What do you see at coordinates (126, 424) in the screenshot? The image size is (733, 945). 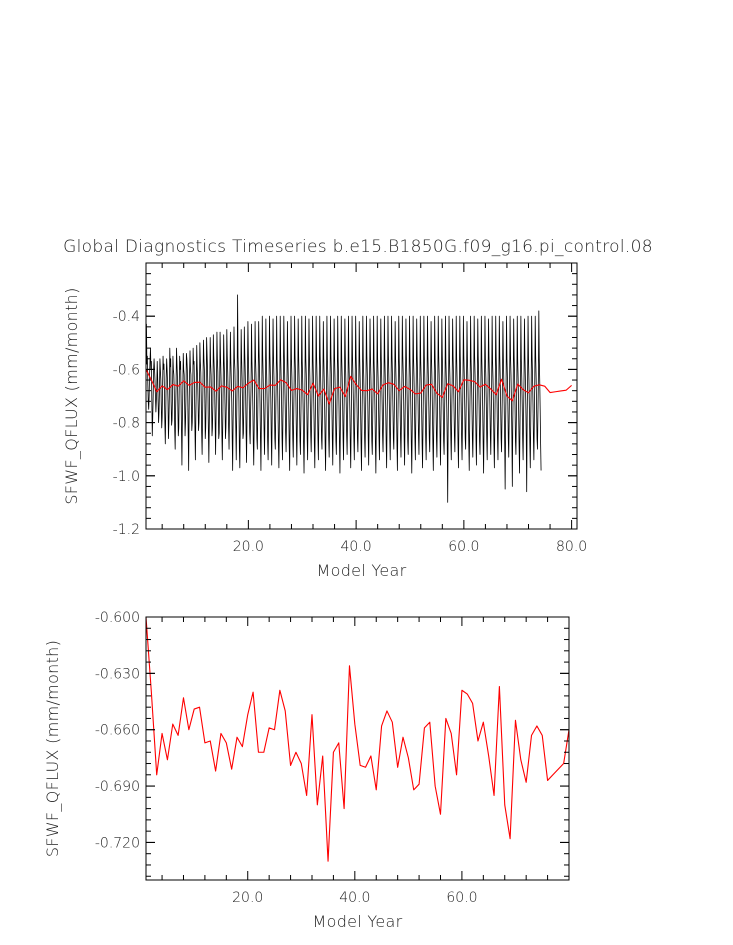 I see `y-tick-label: -0.8` at bounding box center [126, 424].